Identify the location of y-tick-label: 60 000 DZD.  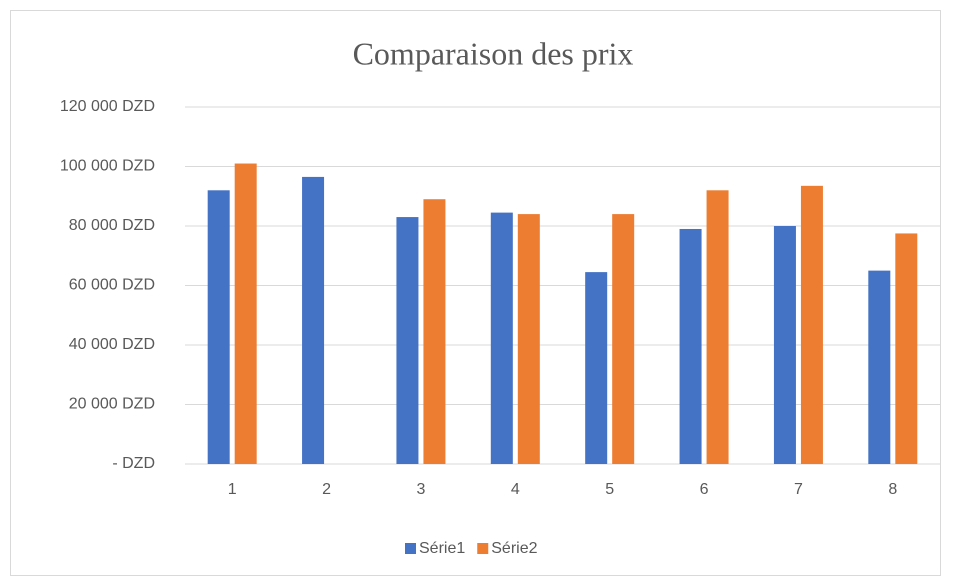
(112, 285).